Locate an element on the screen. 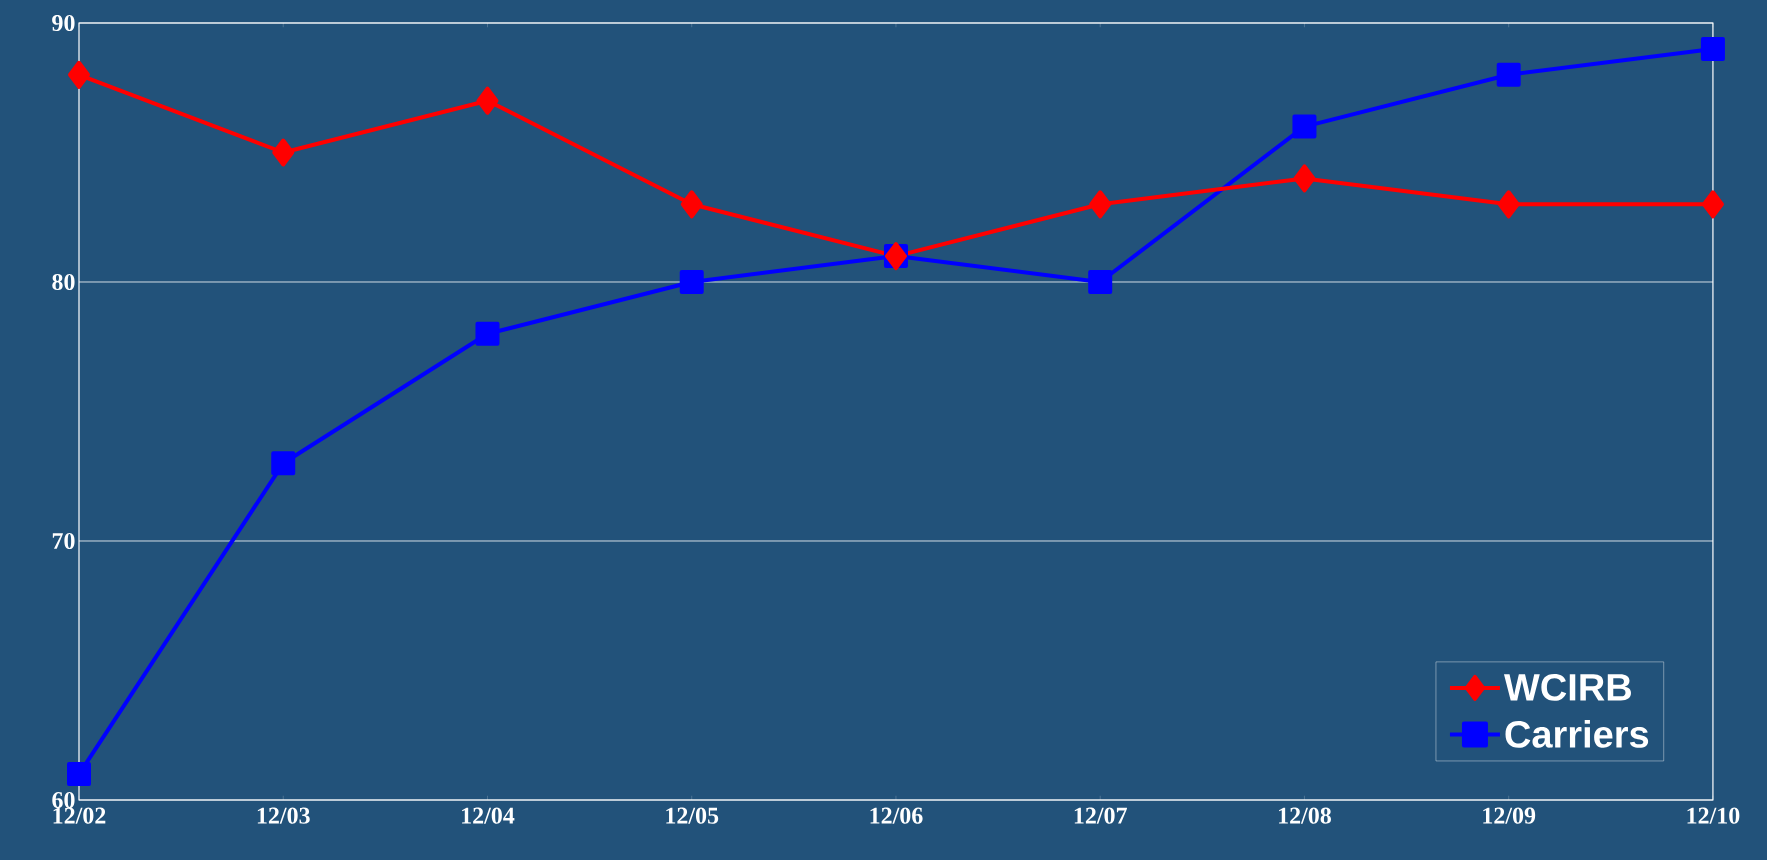  x-tick-label: 12/09 is located at coordinates (1509, 815).